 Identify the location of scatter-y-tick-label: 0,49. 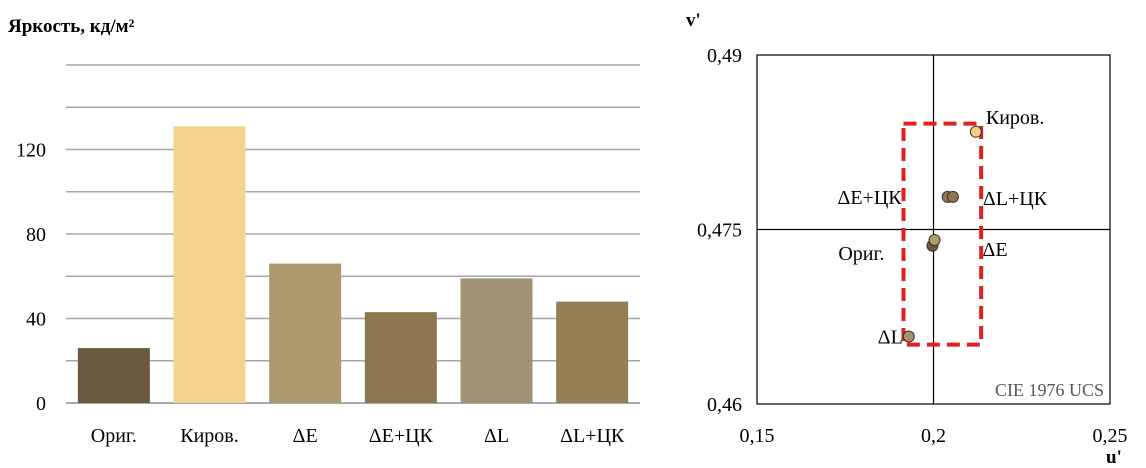
(724, 56).